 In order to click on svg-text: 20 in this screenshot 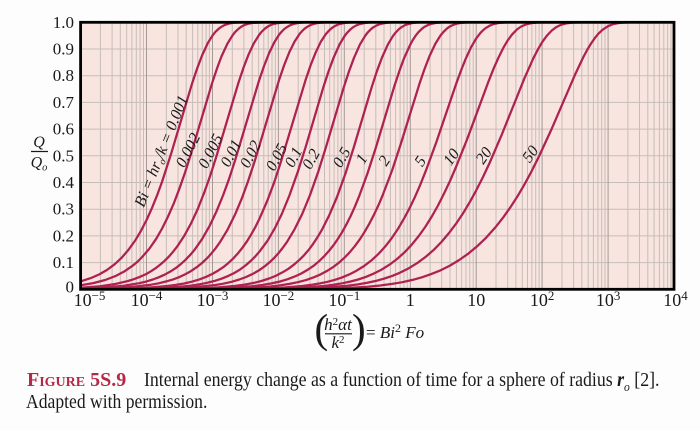, I will do `click(484, 155)`.